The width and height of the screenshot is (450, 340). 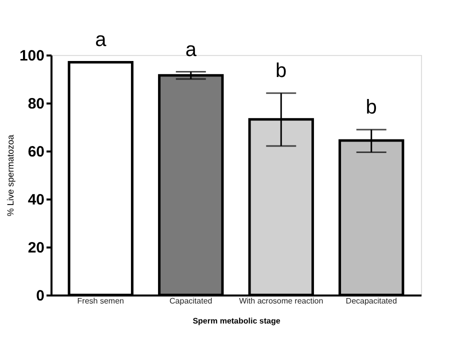 I want to click on x-axis-title: Sperm metabolic stage, so click(x=236, y=321).